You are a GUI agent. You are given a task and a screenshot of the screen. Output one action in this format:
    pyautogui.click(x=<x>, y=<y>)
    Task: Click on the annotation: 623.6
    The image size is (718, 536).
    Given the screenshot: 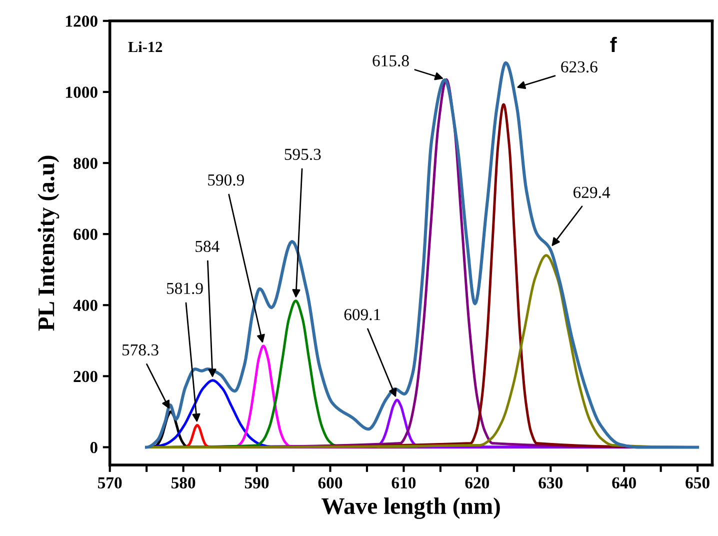 What is the action you would take?
    pyautogui.click(x=579, y=67)
    